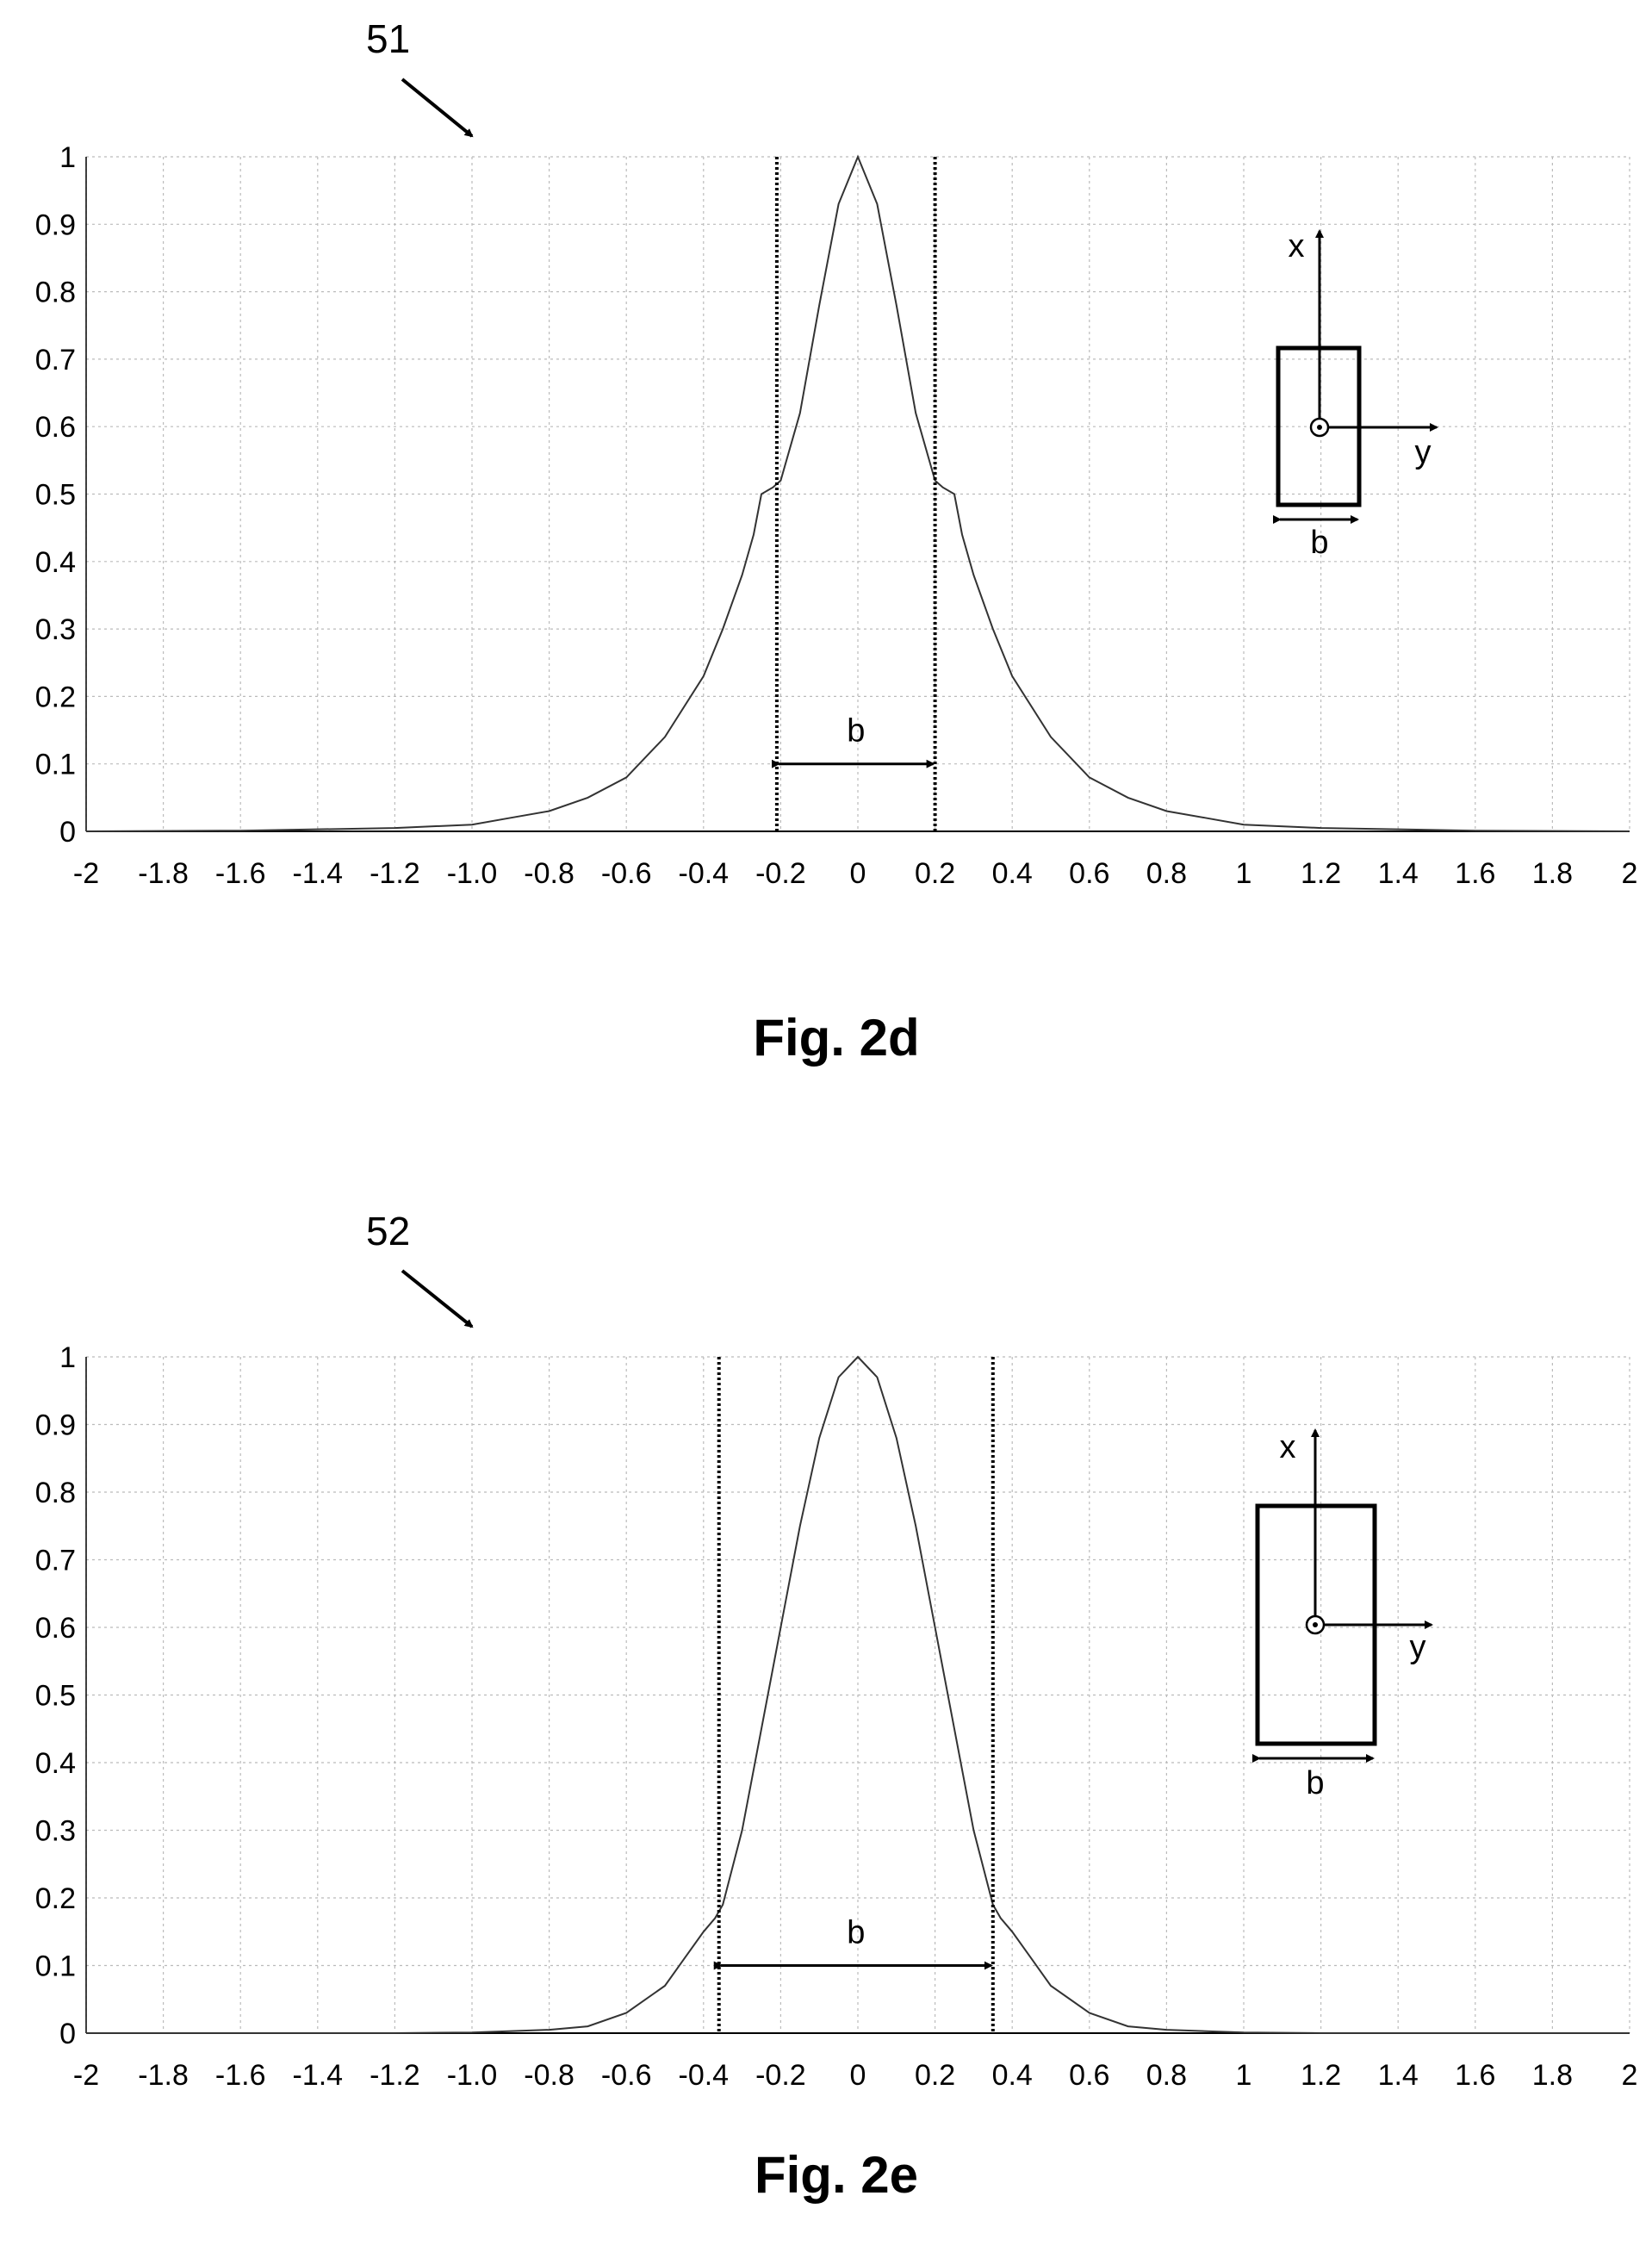  I want to click on figure-caption: Fig. 2e, so click(836, 2175).